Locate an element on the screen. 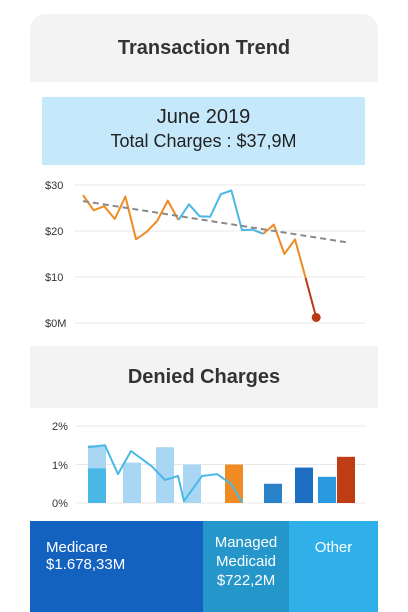 This screenshot has width=408, height=612. trend-y-tick: $20 is located at coordinates (54, 232).